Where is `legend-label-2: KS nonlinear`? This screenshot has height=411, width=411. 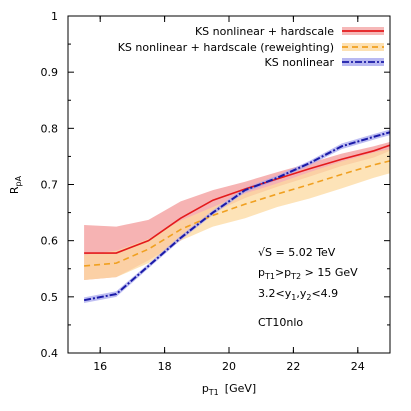
legend-label-2: KS nonlinear is located at coordinates (300, 62).